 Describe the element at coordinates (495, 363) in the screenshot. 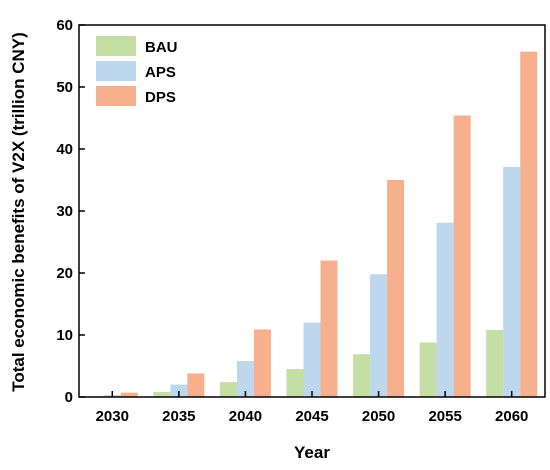

I see `bar-bau-2060` at that location.